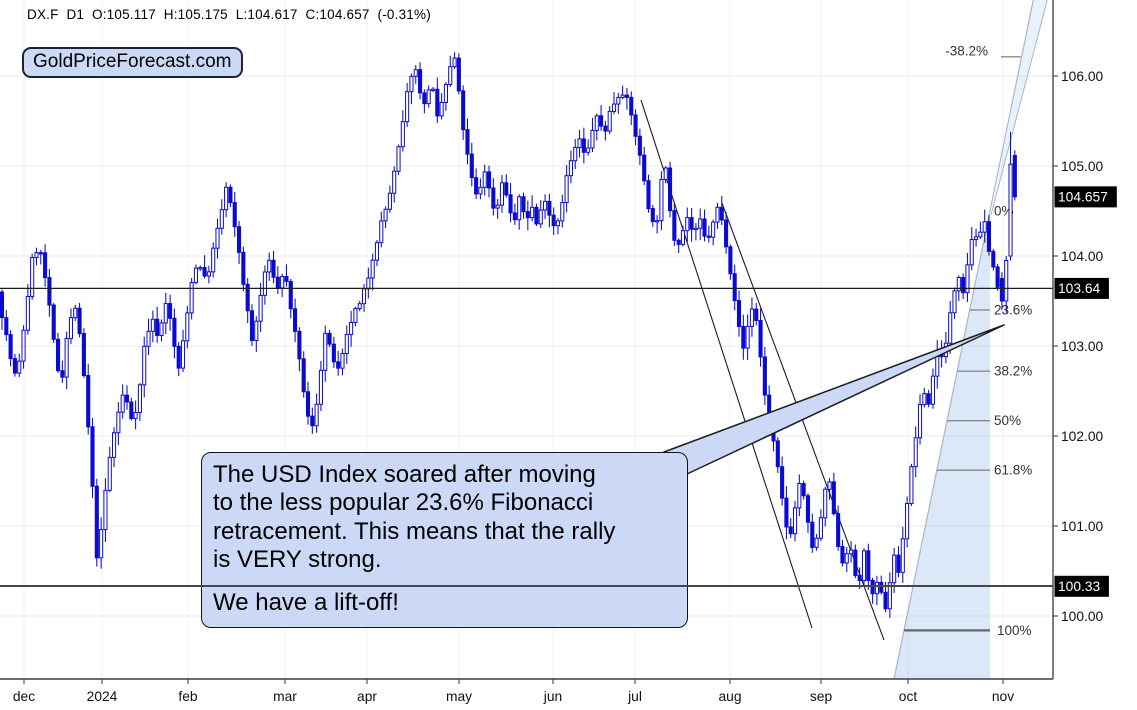 Image resolution: width=1137 pixels, height=710 pixels. I want to click on x-axis-label: nov, so click(1003, 696).